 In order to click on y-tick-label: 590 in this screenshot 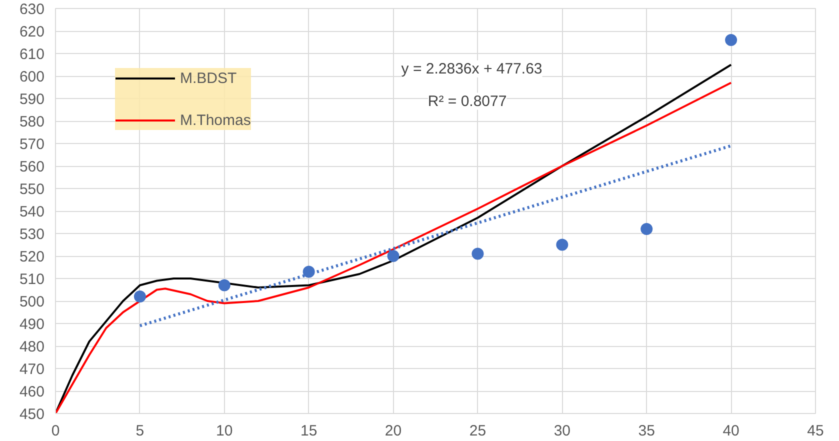, I will do `click(32, 99)`.